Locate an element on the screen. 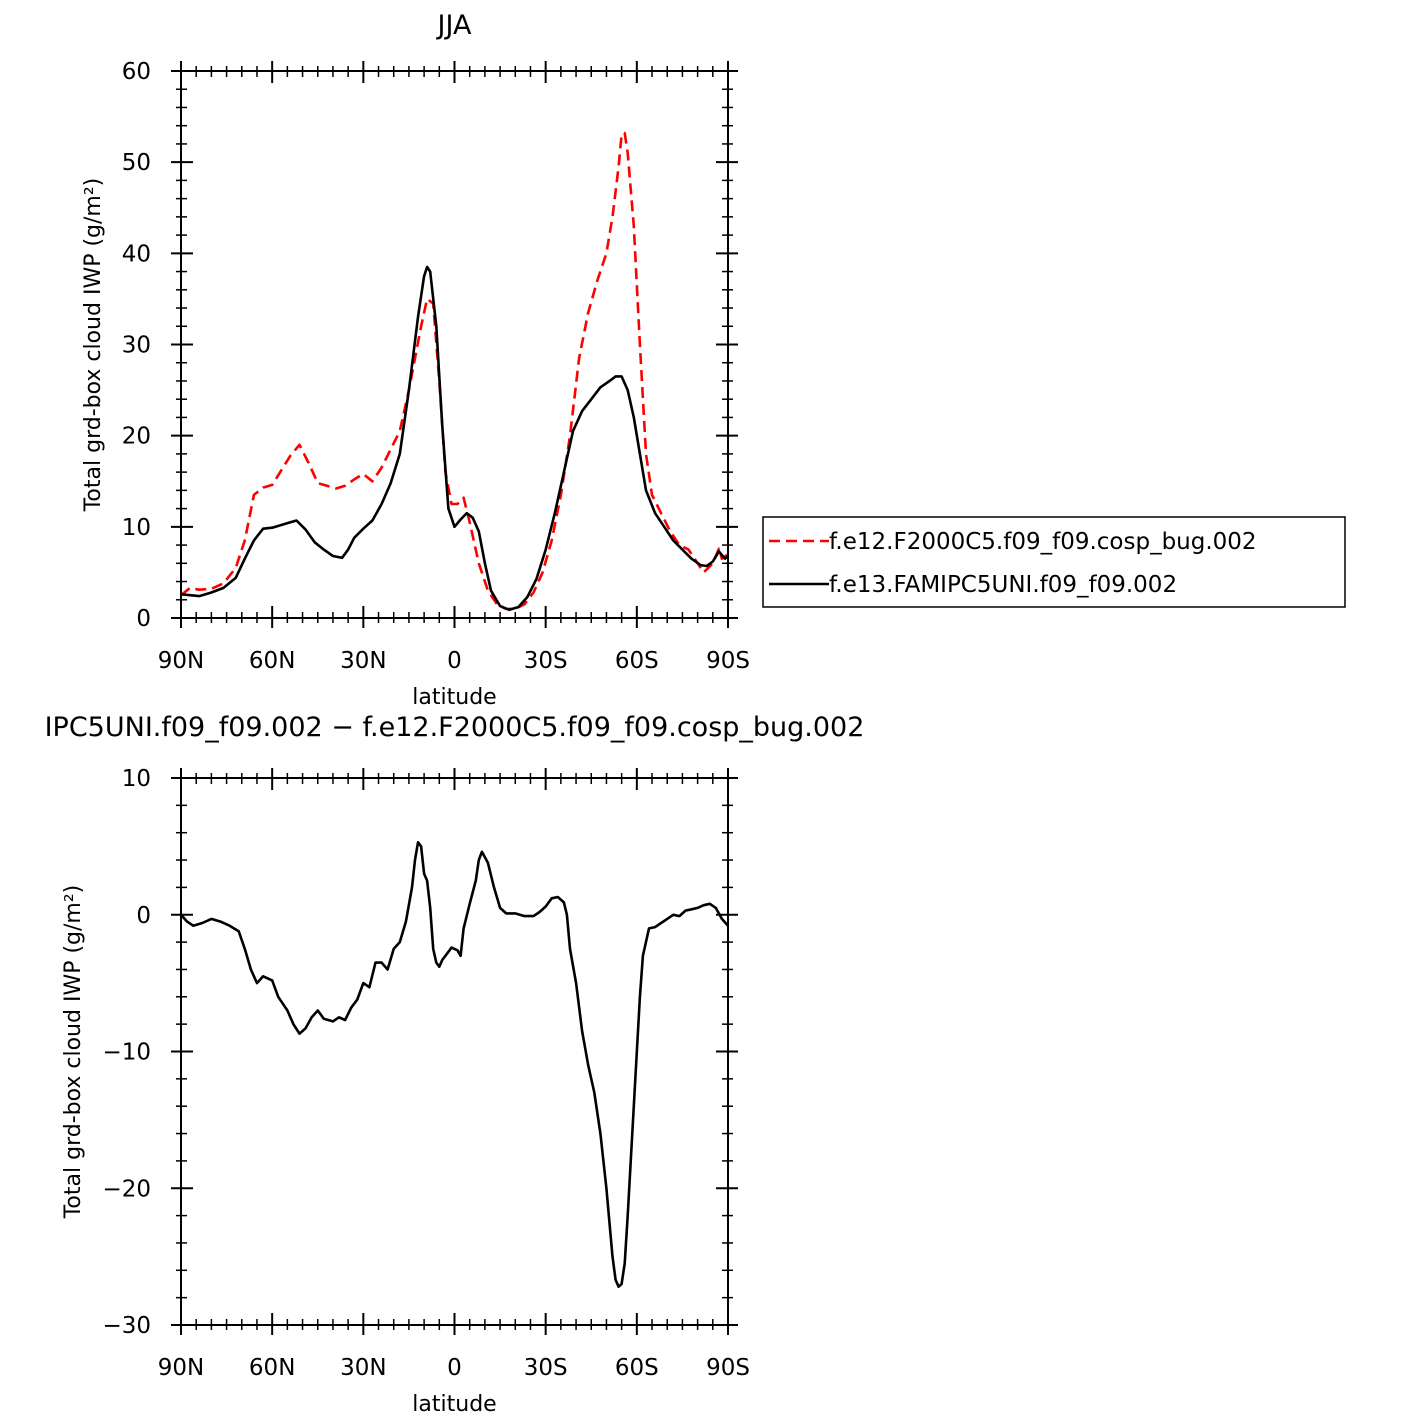 The image size is (1424, 1424). chart-title: JJA is located at coordinates (454, 25).